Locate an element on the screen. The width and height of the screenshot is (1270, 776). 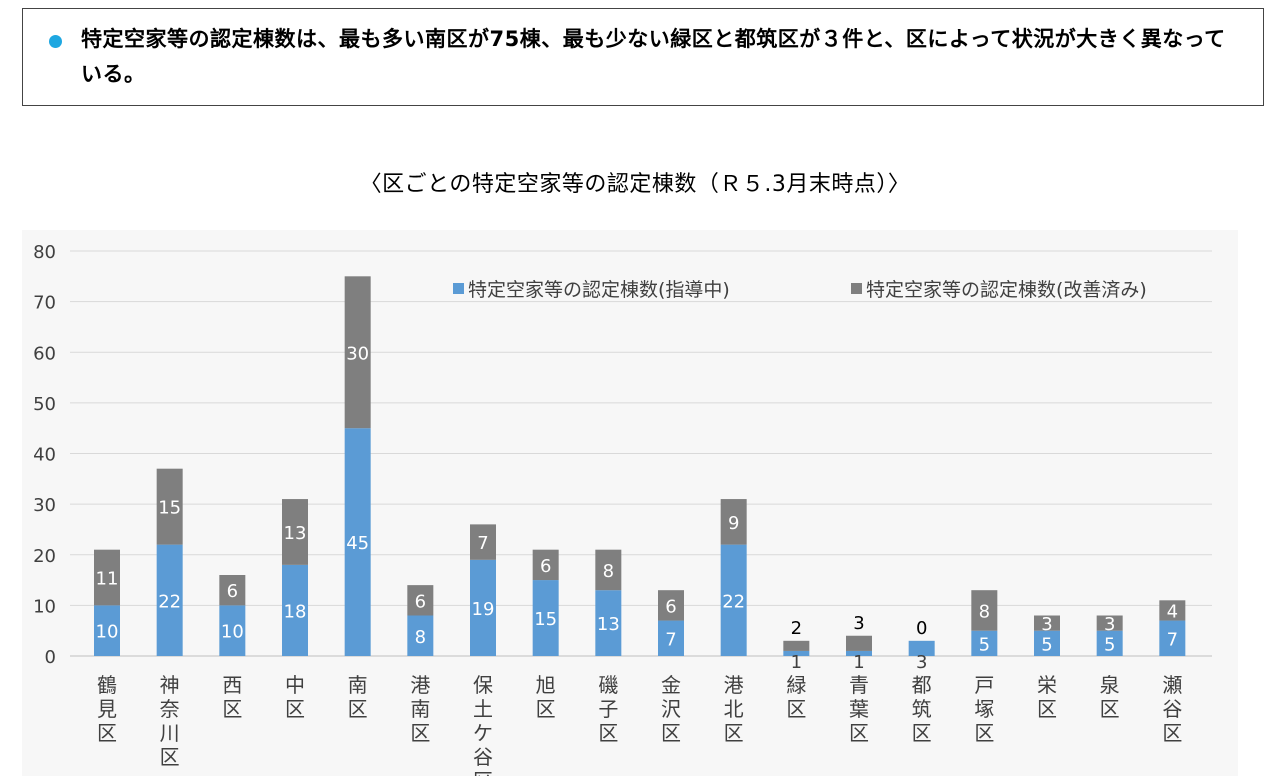
data-label-improved: 13 is located at coordinates (295, 533).